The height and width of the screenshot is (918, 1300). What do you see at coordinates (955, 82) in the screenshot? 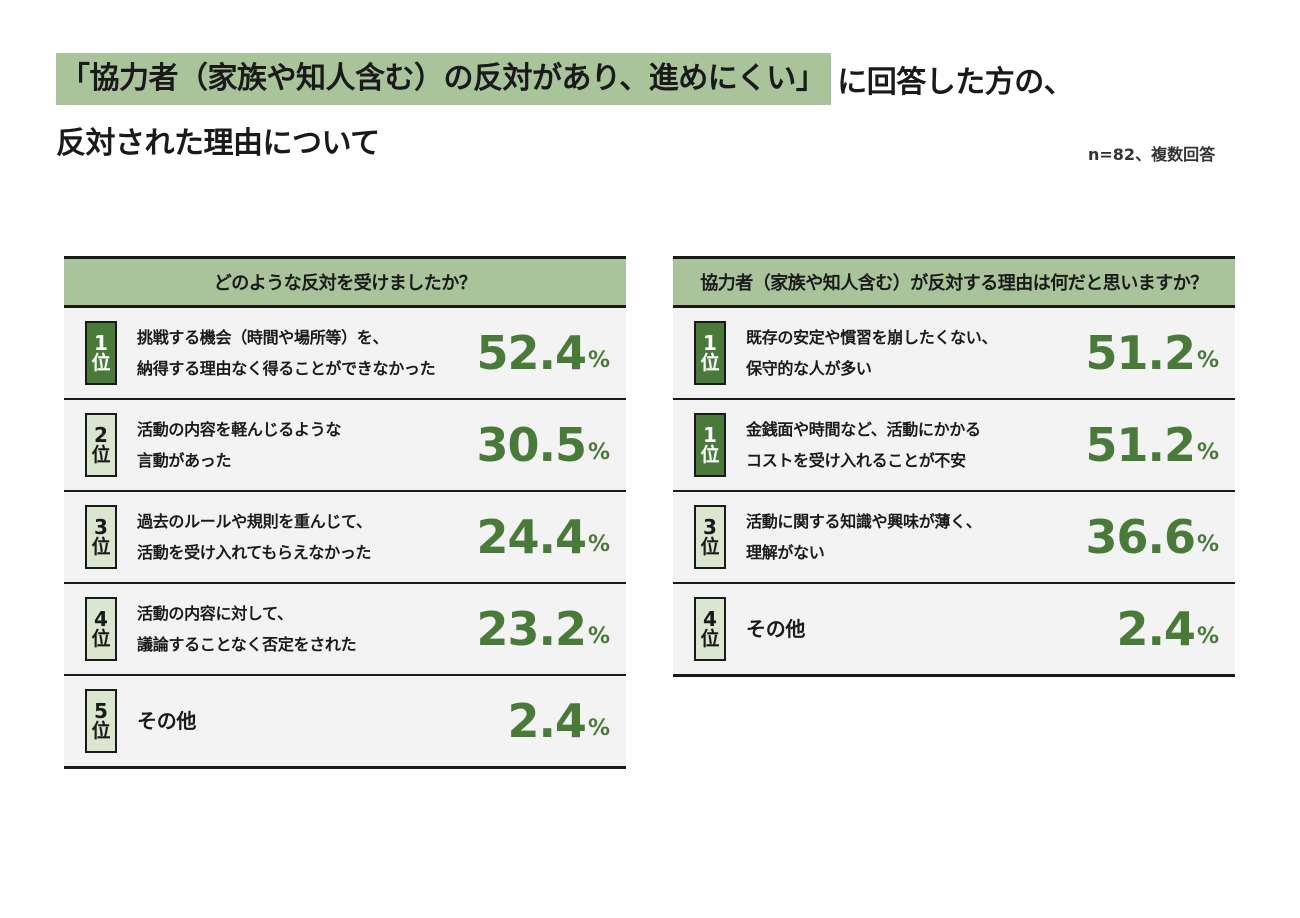
I see `title-rest: に回答した方の、` at bounding box center [955, 82].